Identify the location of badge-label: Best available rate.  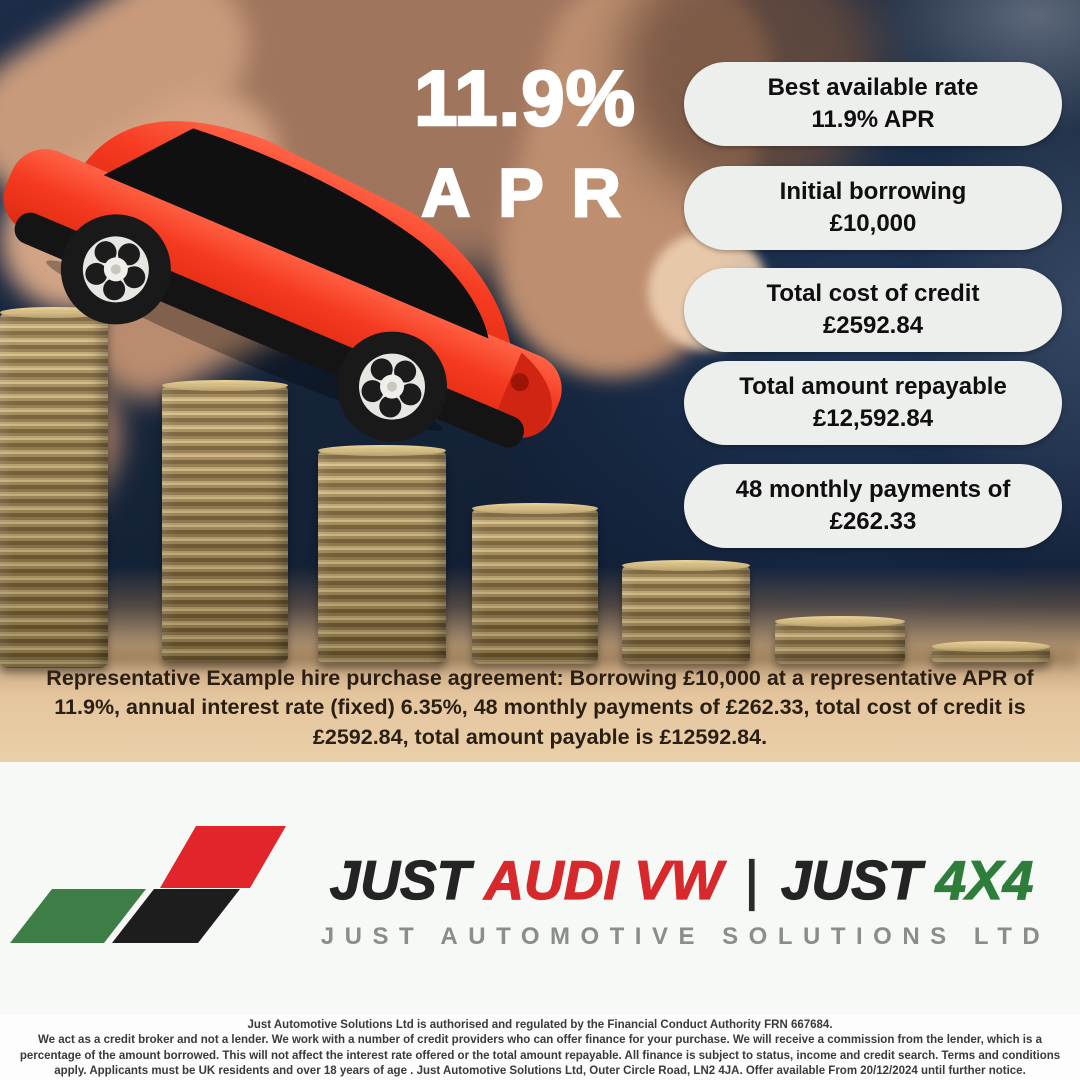
(873, 88).